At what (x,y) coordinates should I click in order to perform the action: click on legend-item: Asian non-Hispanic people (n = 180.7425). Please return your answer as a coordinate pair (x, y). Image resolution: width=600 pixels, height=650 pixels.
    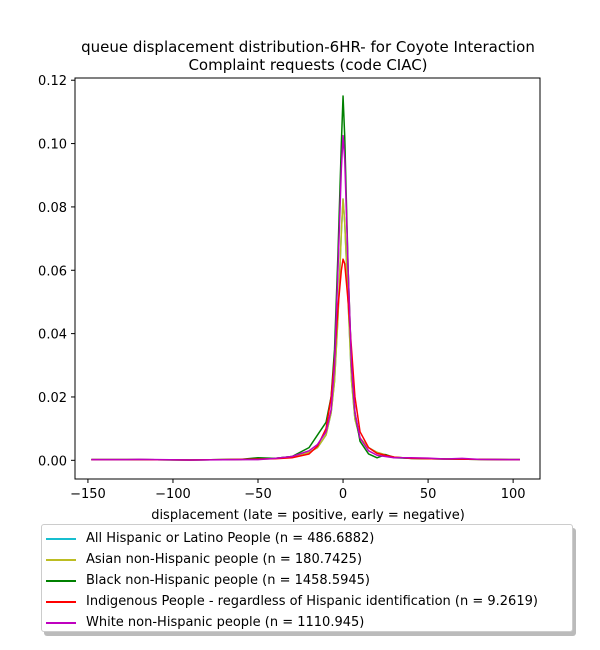
    Looking at the image, I should click on (309, 559).